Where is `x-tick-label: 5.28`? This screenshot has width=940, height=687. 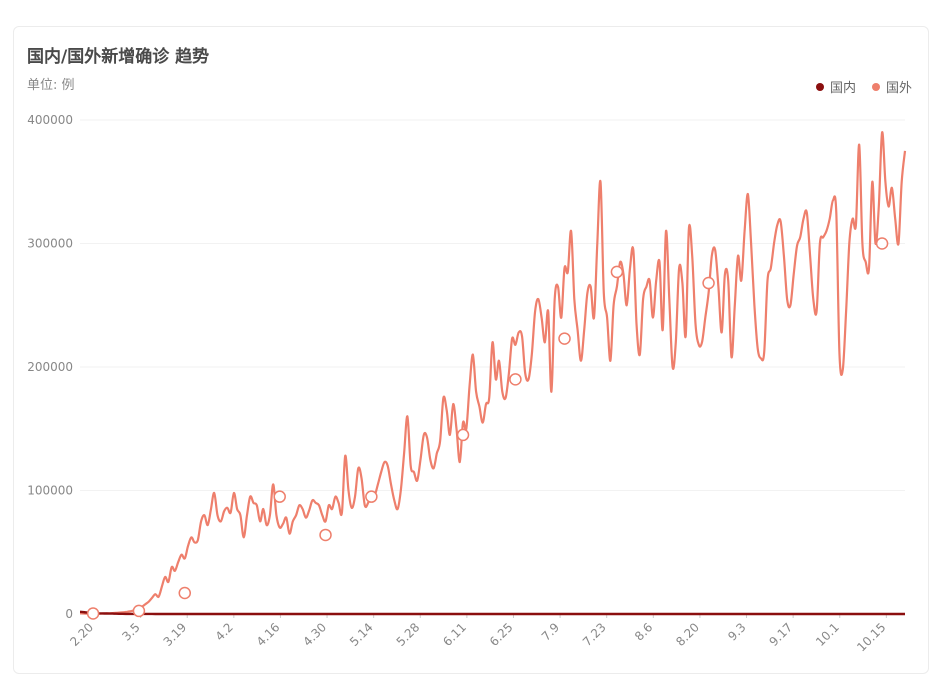 x-tick-label: 5.28 is located at coordinates (408, 634).